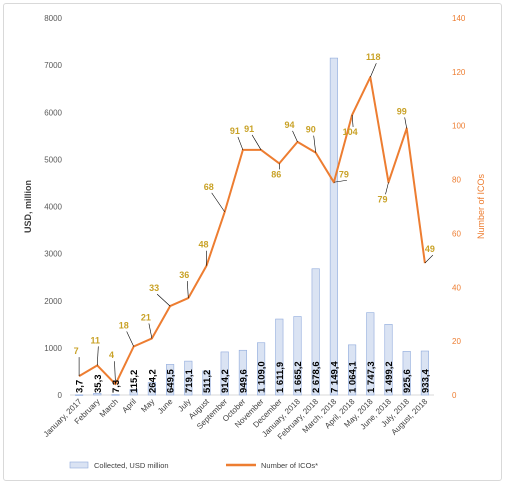 The height and width of the screenshot is (485, 506). I want to click on line-value-label: 118, so click(373, 57).